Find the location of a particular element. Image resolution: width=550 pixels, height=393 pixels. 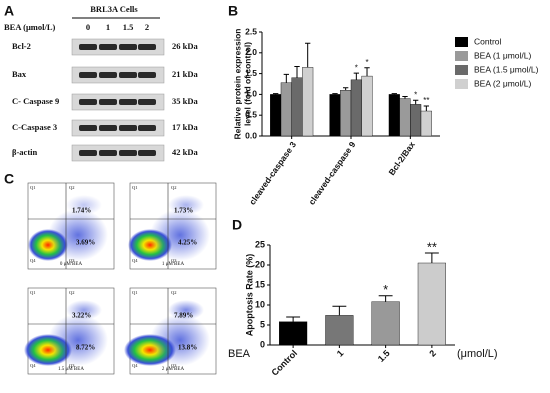

y-tick-label: 10 is located at coordinates (260, 304).